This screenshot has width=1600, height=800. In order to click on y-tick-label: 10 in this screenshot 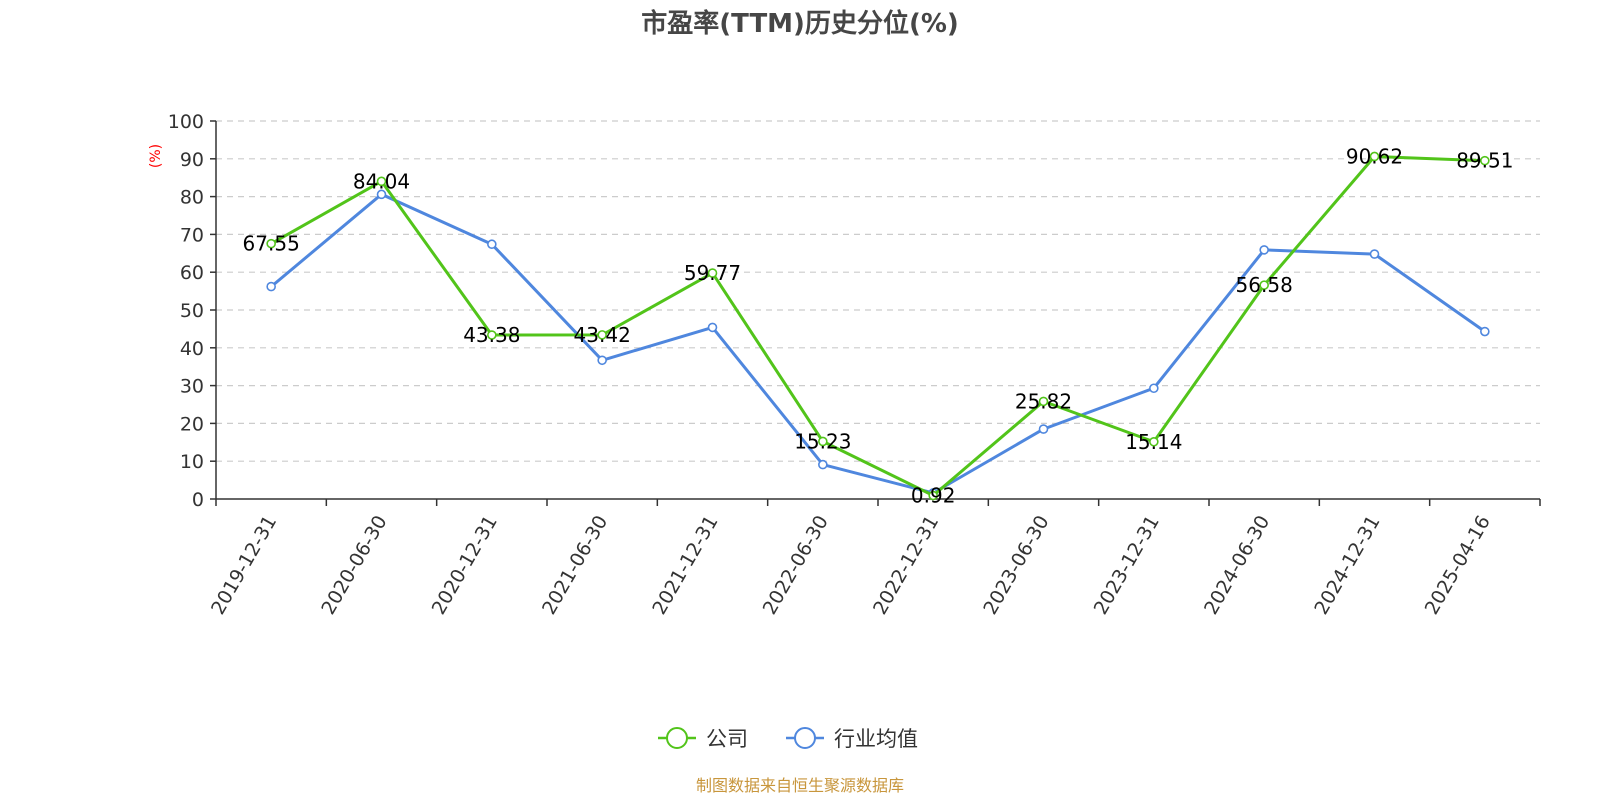, I will do `click(192, 462)`.